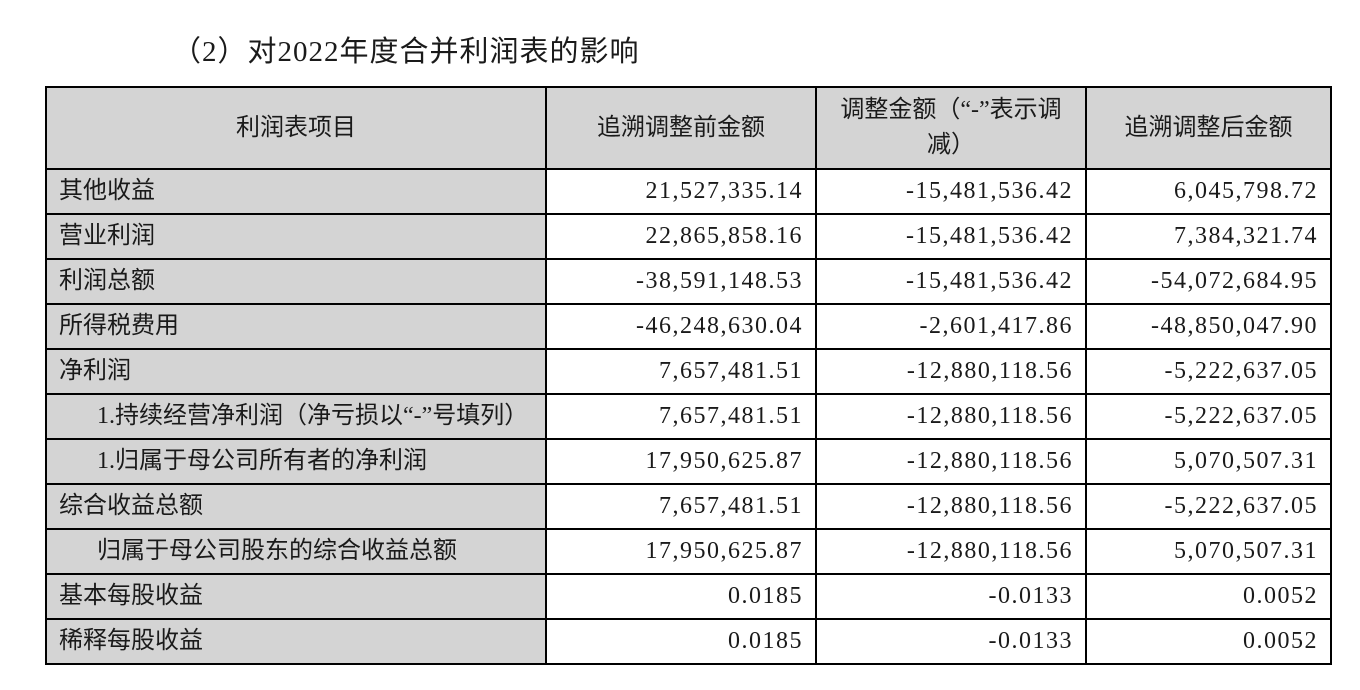 The height and width of the screenshot is (690, 1360). What do you see at coordinates (1208, 326) in the screenshot?
I see `row-after-amount: -48,850,047.90` at bounding box center [1208, 326].